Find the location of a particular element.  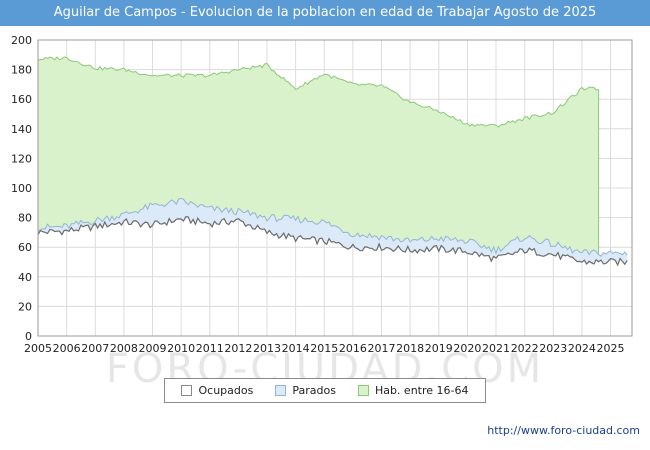

svg-text: 2019 is located at coordinates (439, 348).